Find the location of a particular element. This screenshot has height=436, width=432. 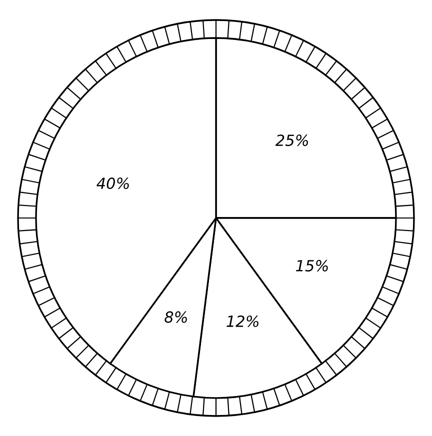

data-label: 8% is located at coordinates (175, 317).